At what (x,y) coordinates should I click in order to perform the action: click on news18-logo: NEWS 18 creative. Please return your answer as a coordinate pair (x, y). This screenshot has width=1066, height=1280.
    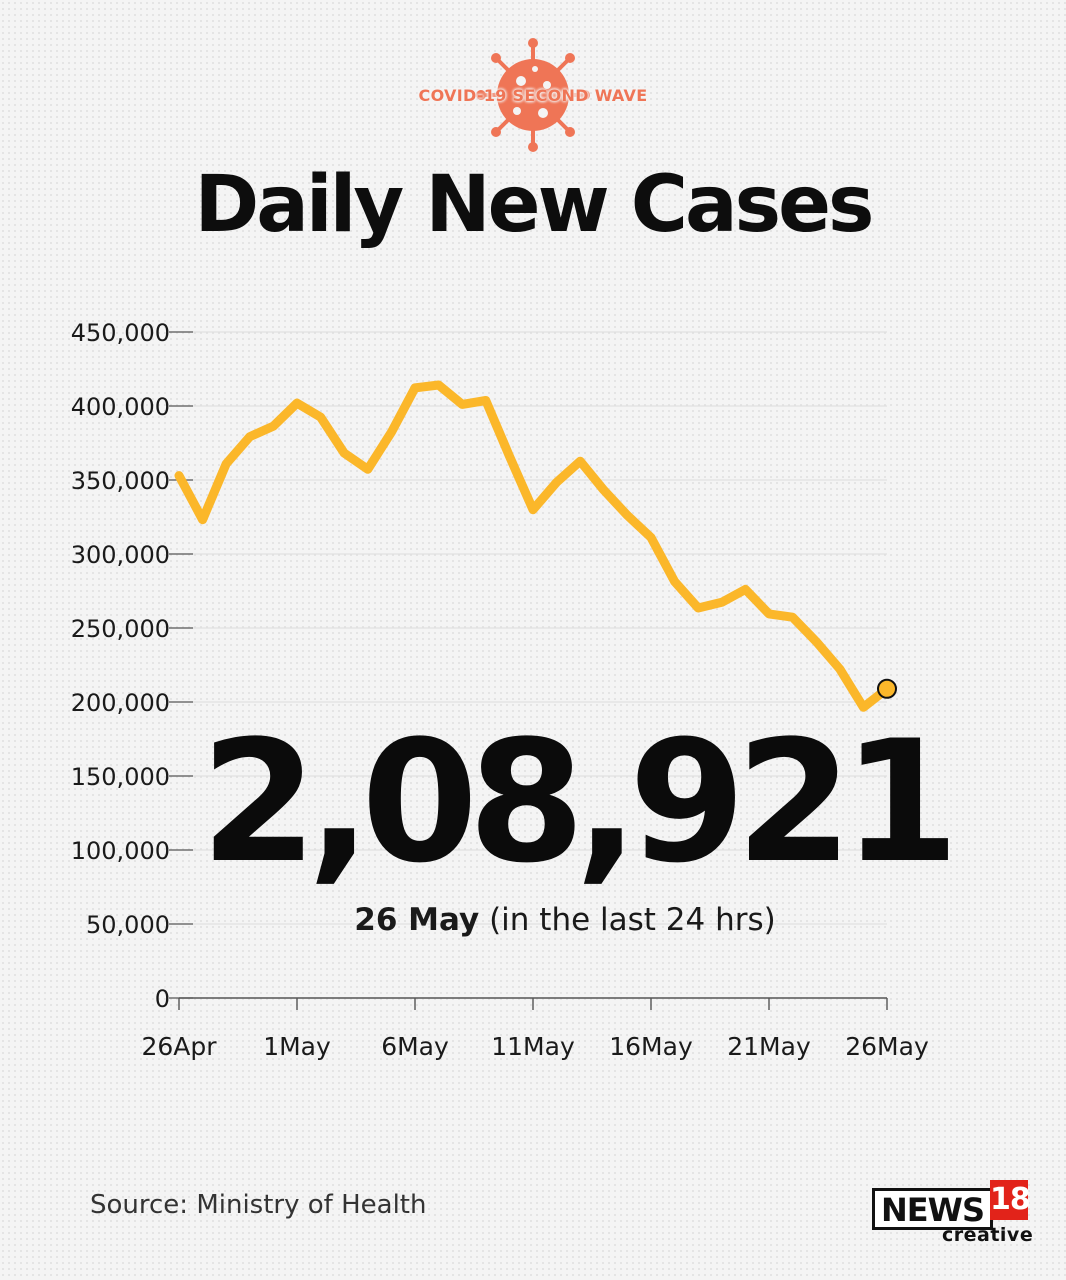
    Looking at the image, I should click on (952, 1213).